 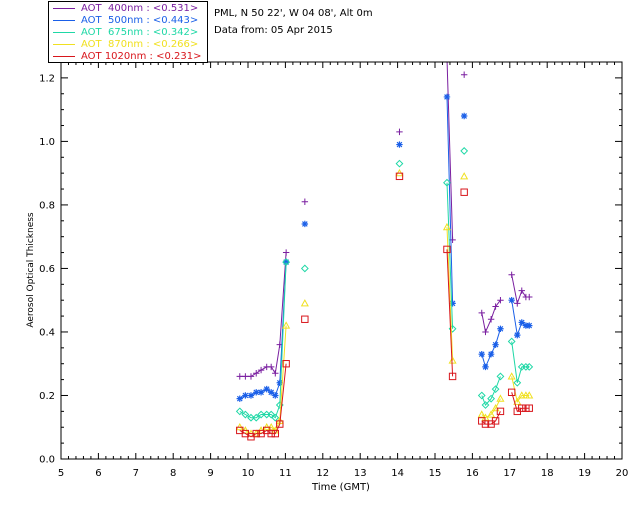 I want to click on x-axis-label: Time (GMT), so click(x=340, y=487).